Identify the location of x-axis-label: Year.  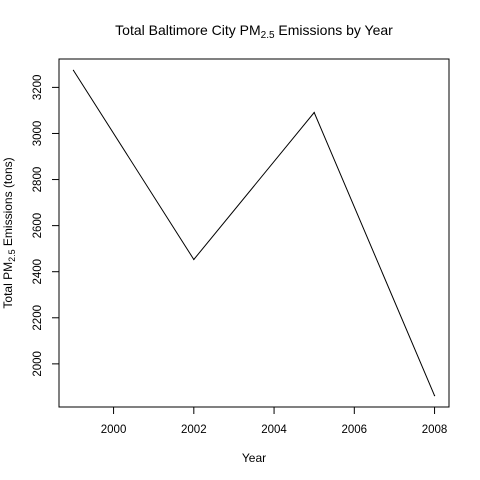
(254, 458).